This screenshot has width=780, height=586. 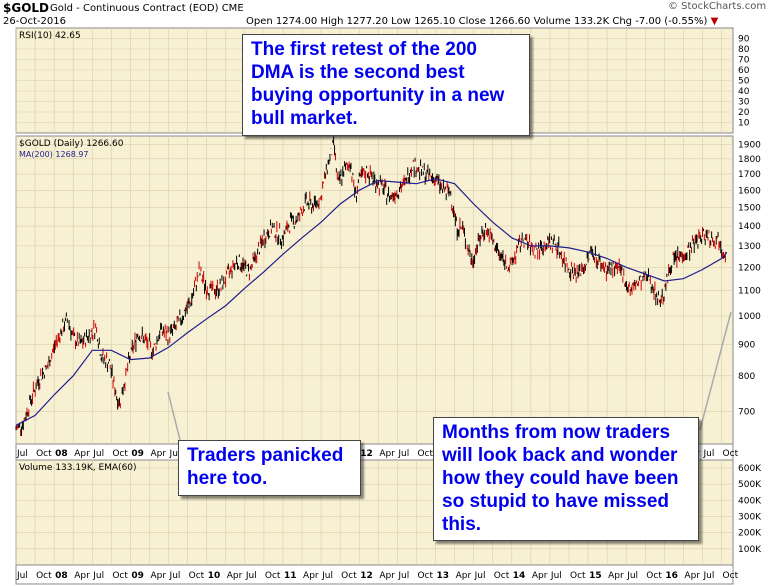 What do you see at coordinates (749, 317) in the screenshot?
I see `price-tick-label: 1000` at bounding box center [749, 317].